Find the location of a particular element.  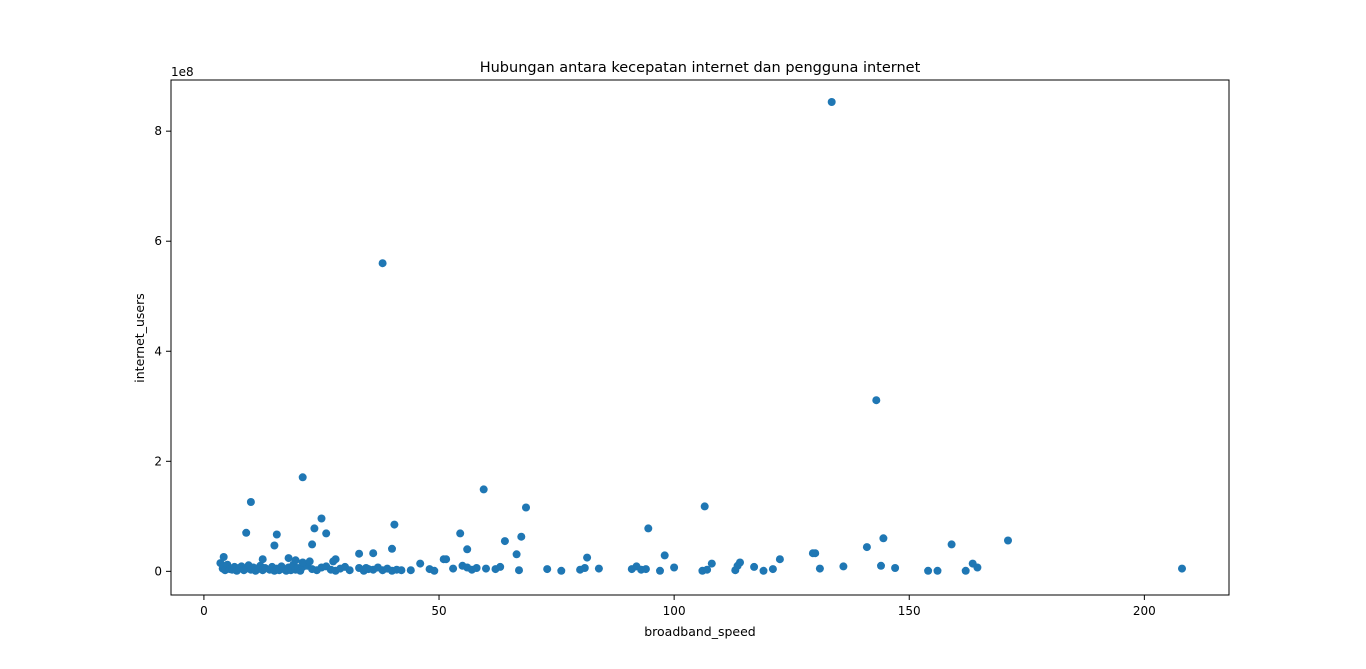

x-tick-label: 200 is located at coordinates (1144, 611).